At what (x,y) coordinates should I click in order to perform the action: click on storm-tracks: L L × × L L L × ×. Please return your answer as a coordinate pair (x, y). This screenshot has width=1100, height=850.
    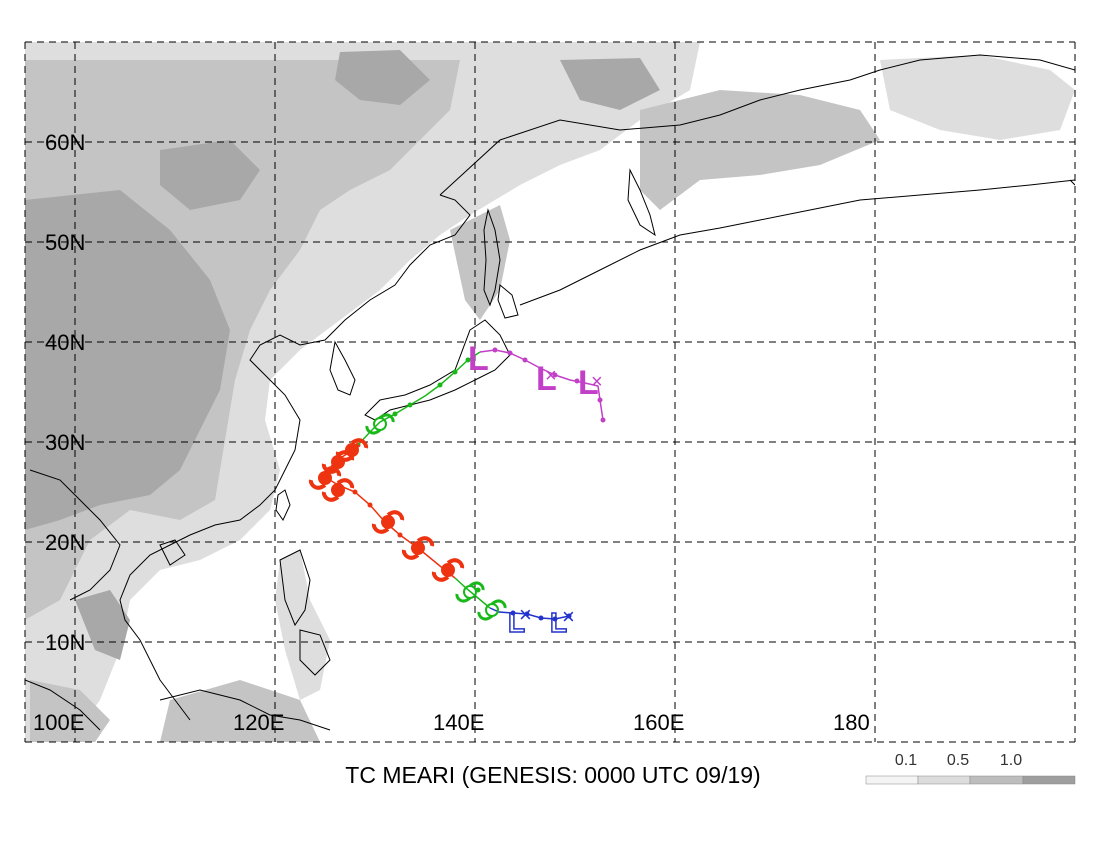
    Looking at the image, I should click on (457, 489).